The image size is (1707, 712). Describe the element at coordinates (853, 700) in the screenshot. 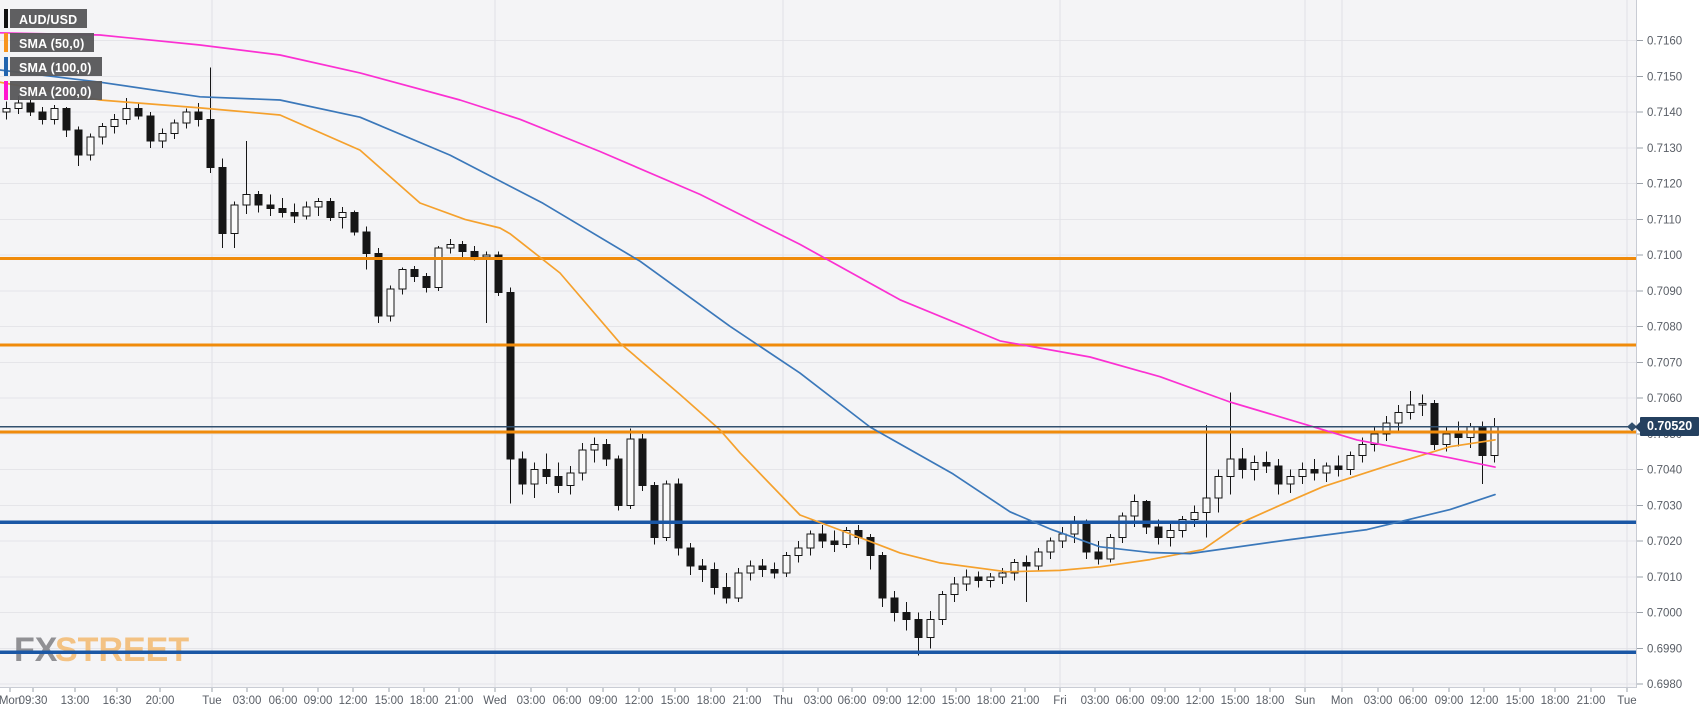

I see `x-axis-strip` at that location.